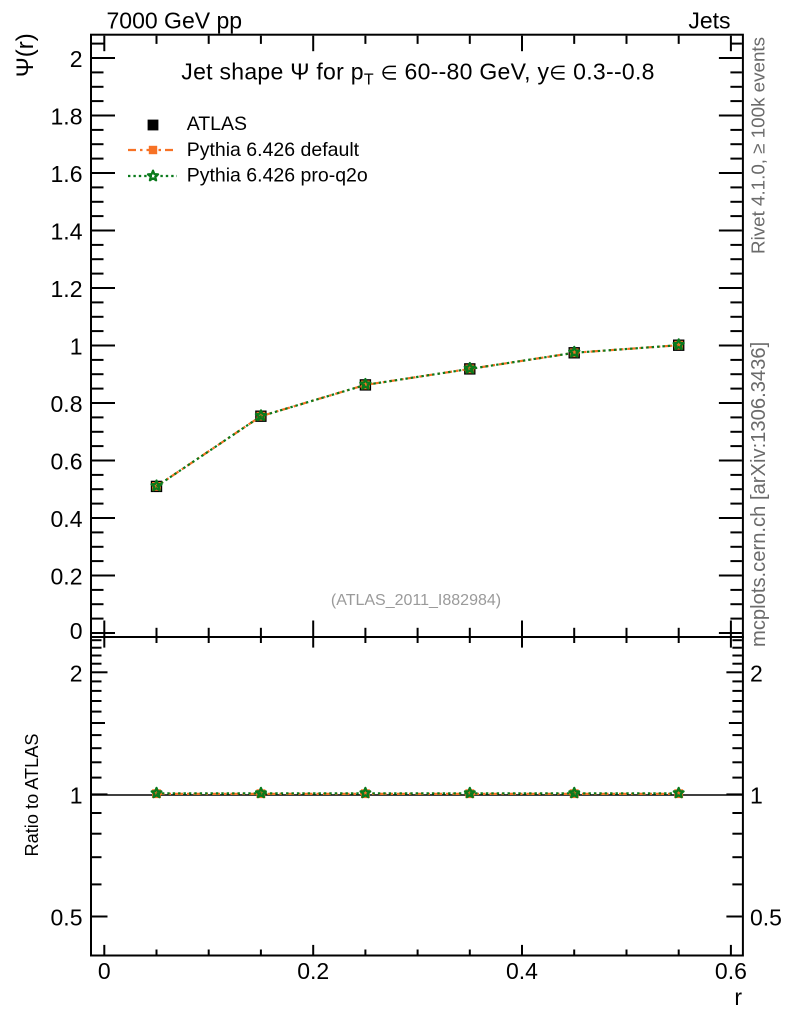  Describe the element at coordinates (273, 150) in the screenshot. I see `svg-text: Pythia 6.426 default` at that location.